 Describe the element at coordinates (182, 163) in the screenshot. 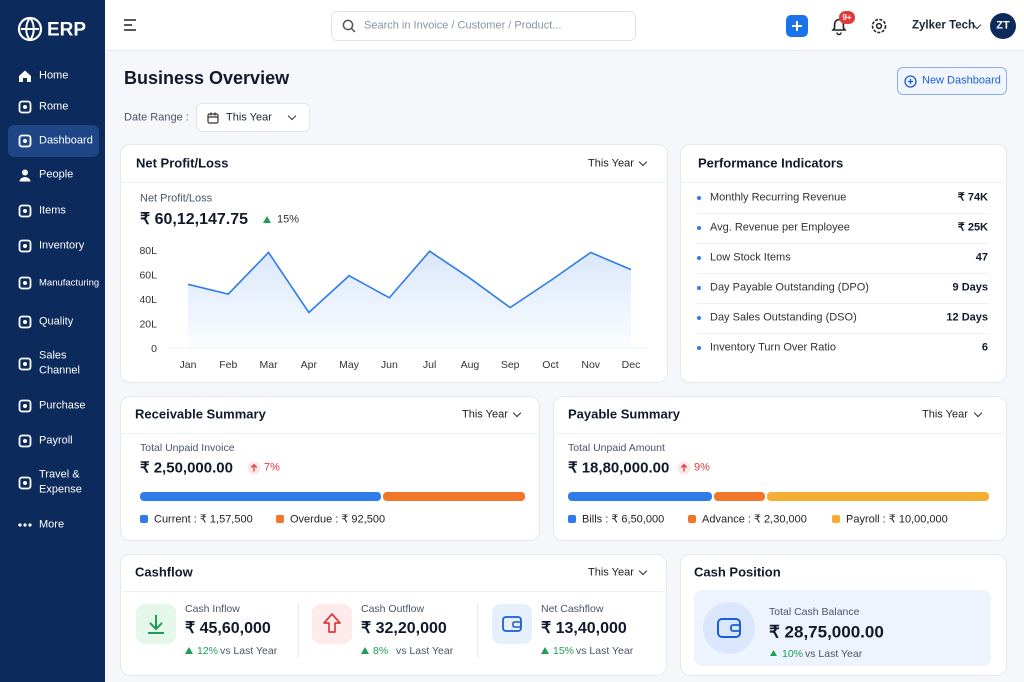

I see `card-title: Net Profit/Loss` at that location.